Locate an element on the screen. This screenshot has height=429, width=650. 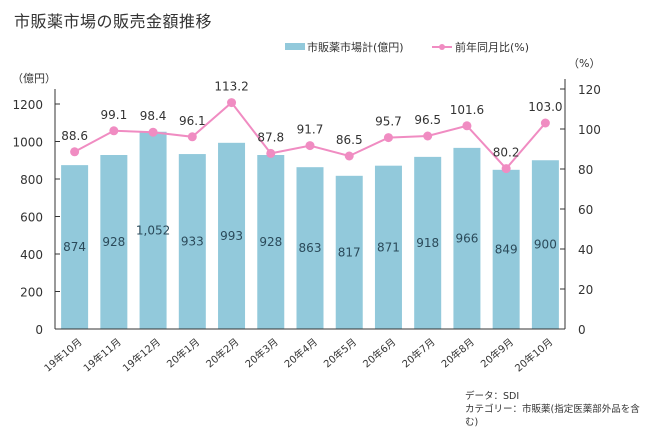
right-axis-unit: （%） is located at coordinates (584, 63).